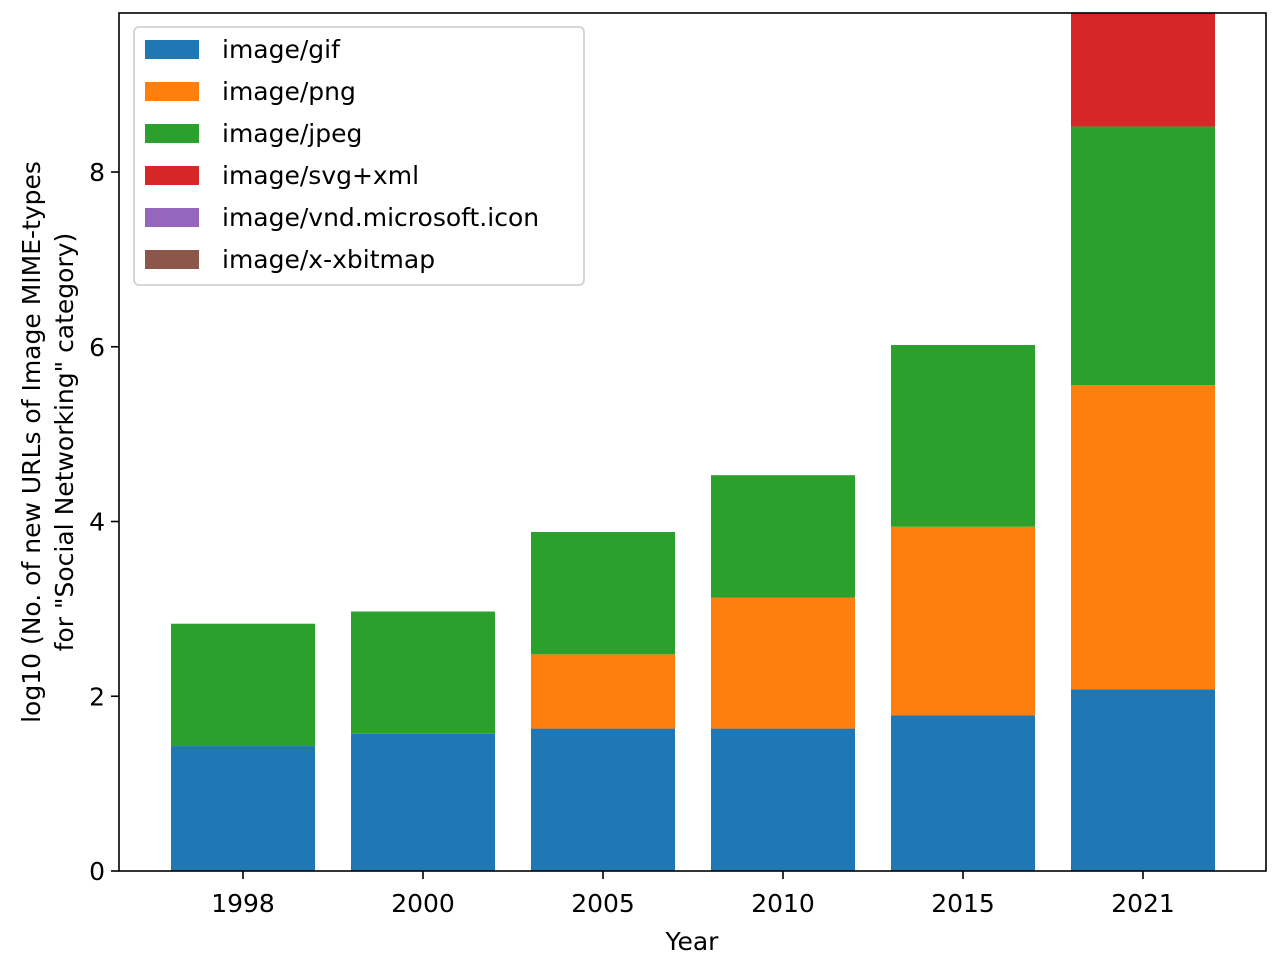 This screenshot has height=960, width=1280. What do you see at coordinates (97, 347) in the screenshot?
I see `y-tick-label: 6` at bounding box center [97, 347].